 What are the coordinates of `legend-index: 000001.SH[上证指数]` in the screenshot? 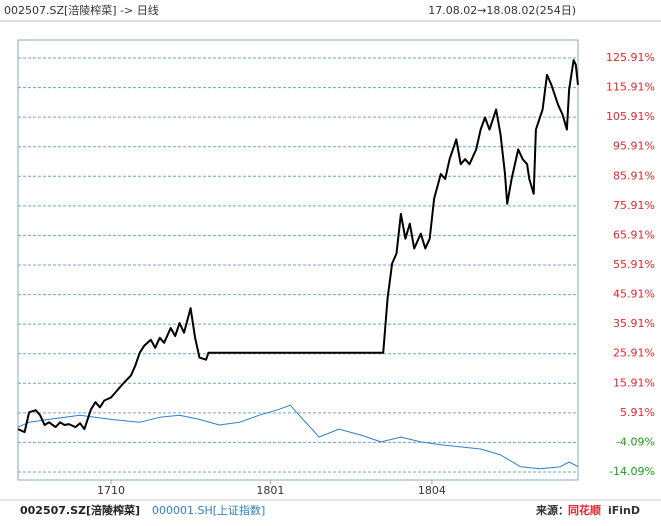 It's located at (208, 510).